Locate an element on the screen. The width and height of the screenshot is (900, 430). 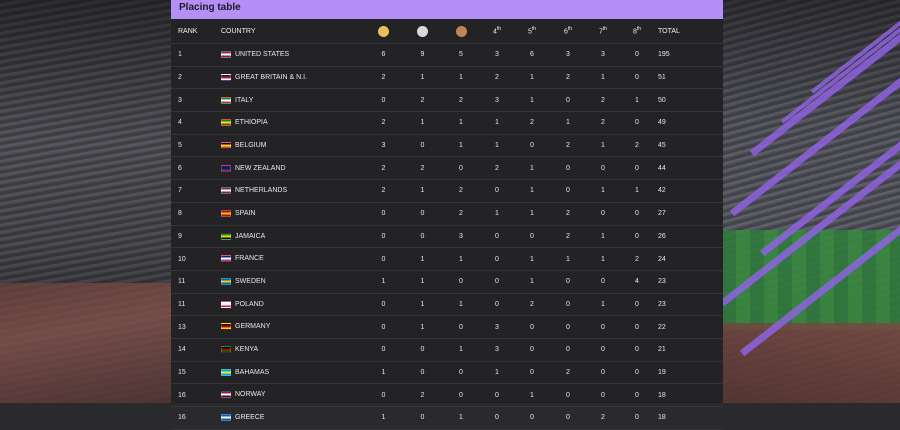
header-bronze is located at coordinates (461, 31).